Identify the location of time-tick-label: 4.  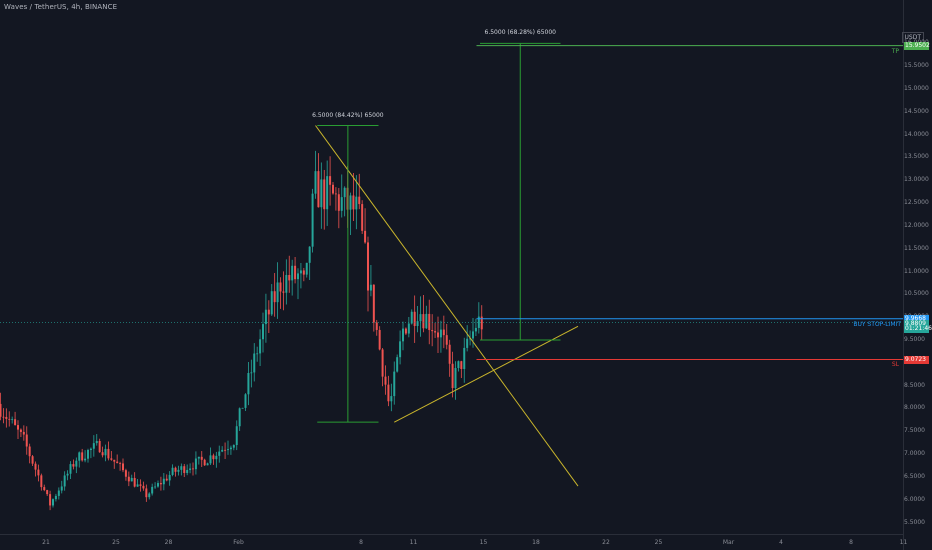
(781, 542).